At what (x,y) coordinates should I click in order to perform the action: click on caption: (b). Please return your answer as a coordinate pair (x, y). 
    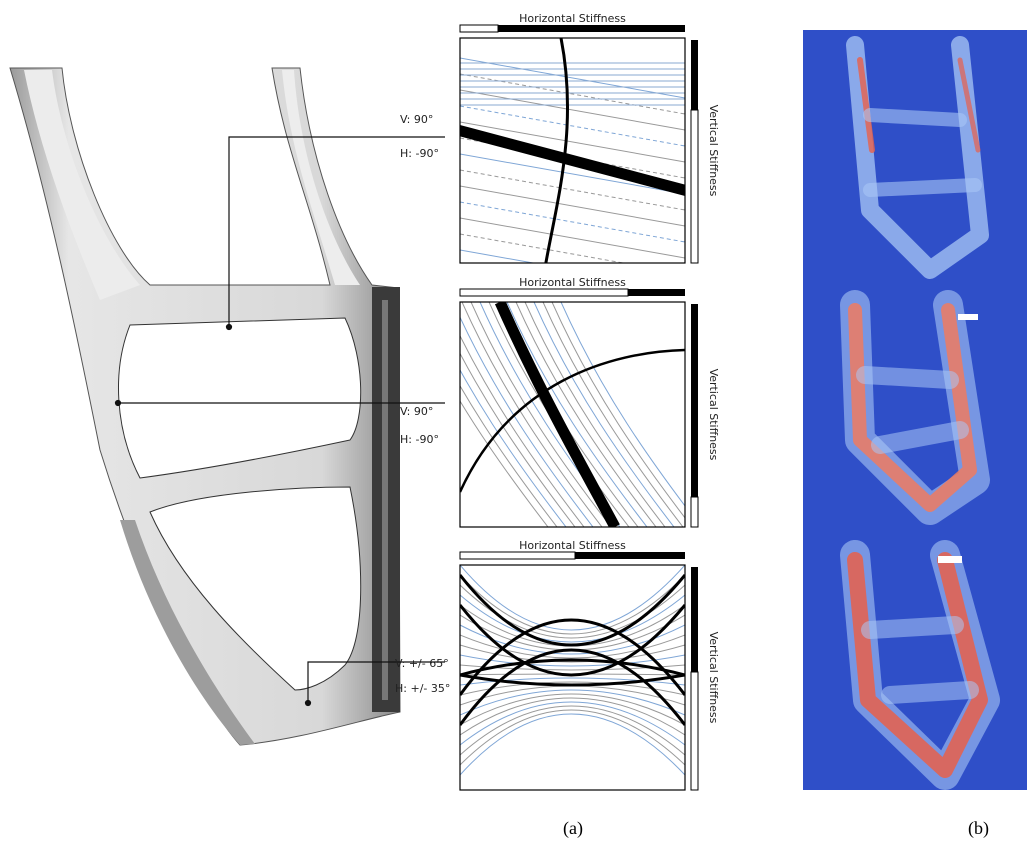
    Looking at the image, I should click on (978, 828).